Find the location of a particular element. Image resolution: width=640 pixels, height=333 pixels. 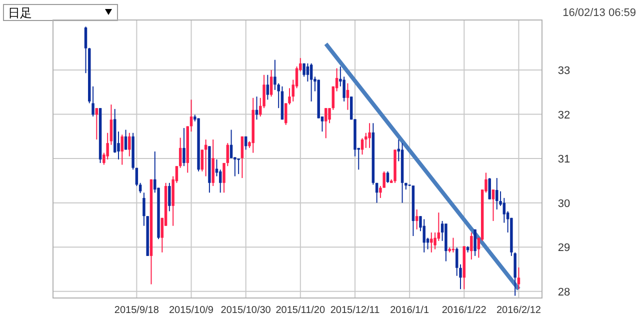

y-tick-label: 33 is located at coordinates (564, 71).